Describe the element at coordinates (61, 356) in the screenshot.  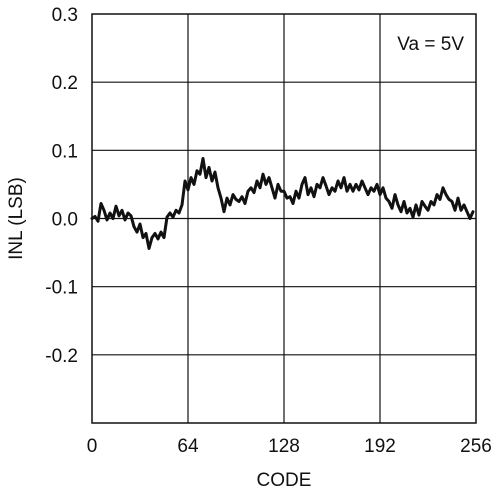
I see `y-tick-label: -0.2` at that location.